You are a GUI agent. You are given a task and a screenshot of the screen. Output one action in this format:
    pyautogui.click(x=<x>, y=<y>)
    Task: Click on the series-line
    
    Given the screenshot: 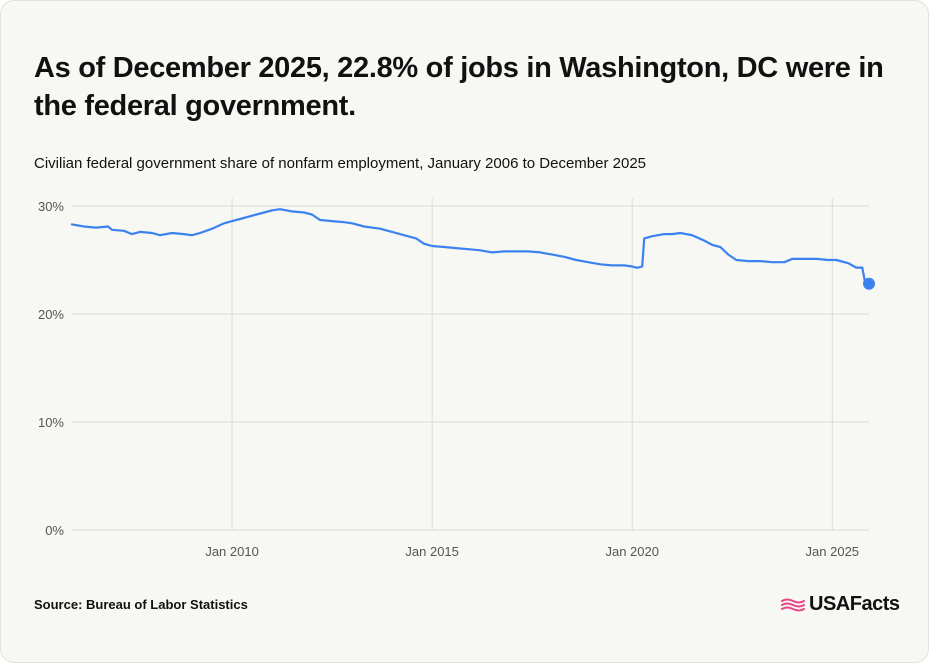 What is the action you would take?
    pyautogui.click(x=470, y=247)
    